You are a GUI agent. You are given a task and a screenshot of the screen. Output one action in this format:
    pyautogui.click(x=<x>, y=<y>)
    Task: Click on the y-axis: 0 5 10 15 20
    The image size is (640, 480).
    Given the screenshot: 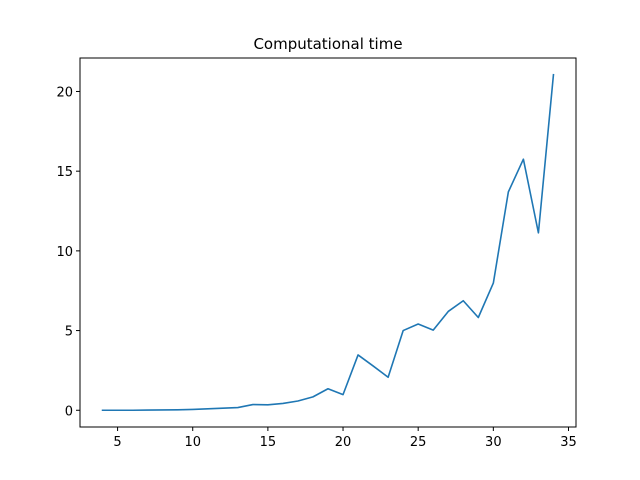 What is the action you would take?
    pyautogui.click(x=68, y=252)
    